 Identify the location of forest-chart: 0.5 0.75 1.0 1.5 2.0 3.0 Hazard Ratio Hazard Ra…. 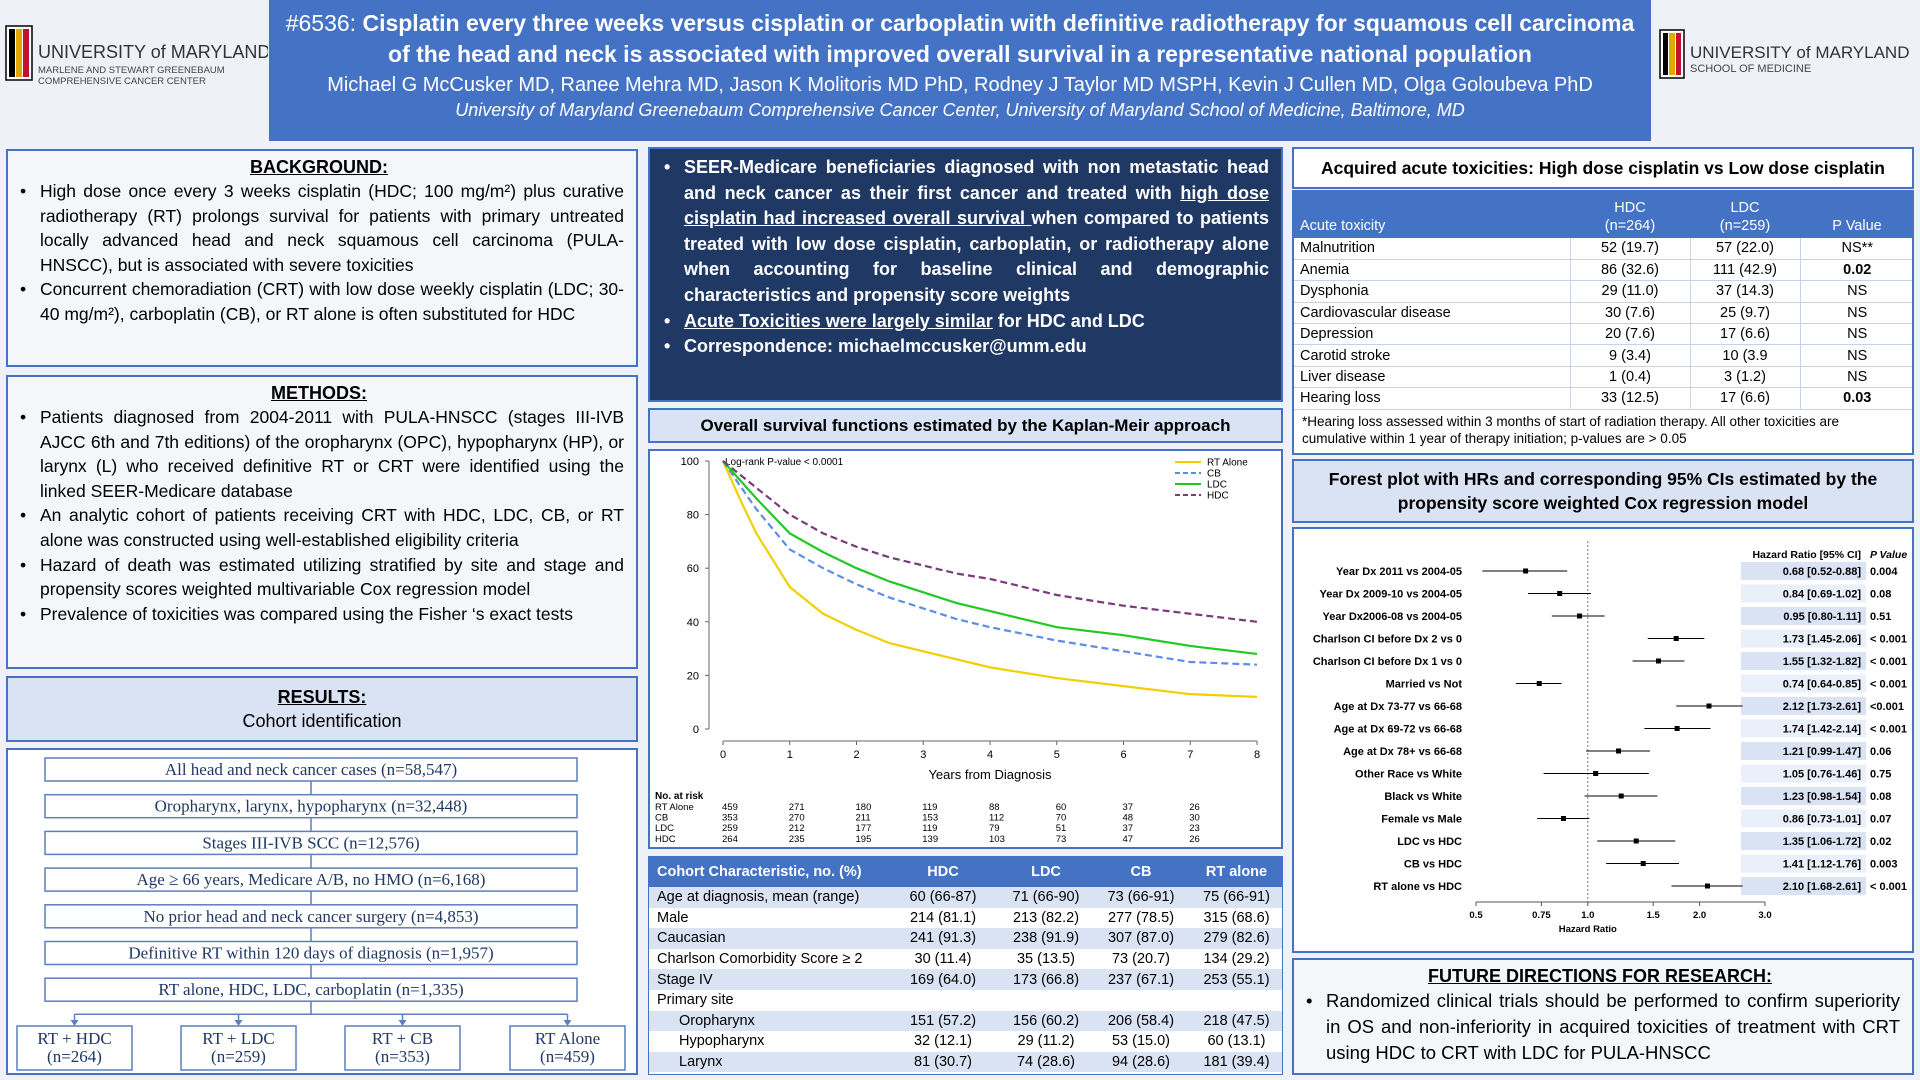
(1610, 738).